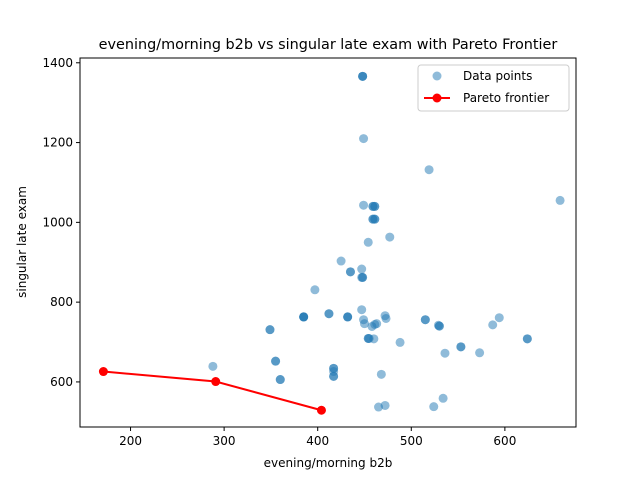 This screenshot has width=640, height=480. Describe the element at coordinates (22, 242) in the screenshot. I see `y-axis-label: singular late exam` at that location.